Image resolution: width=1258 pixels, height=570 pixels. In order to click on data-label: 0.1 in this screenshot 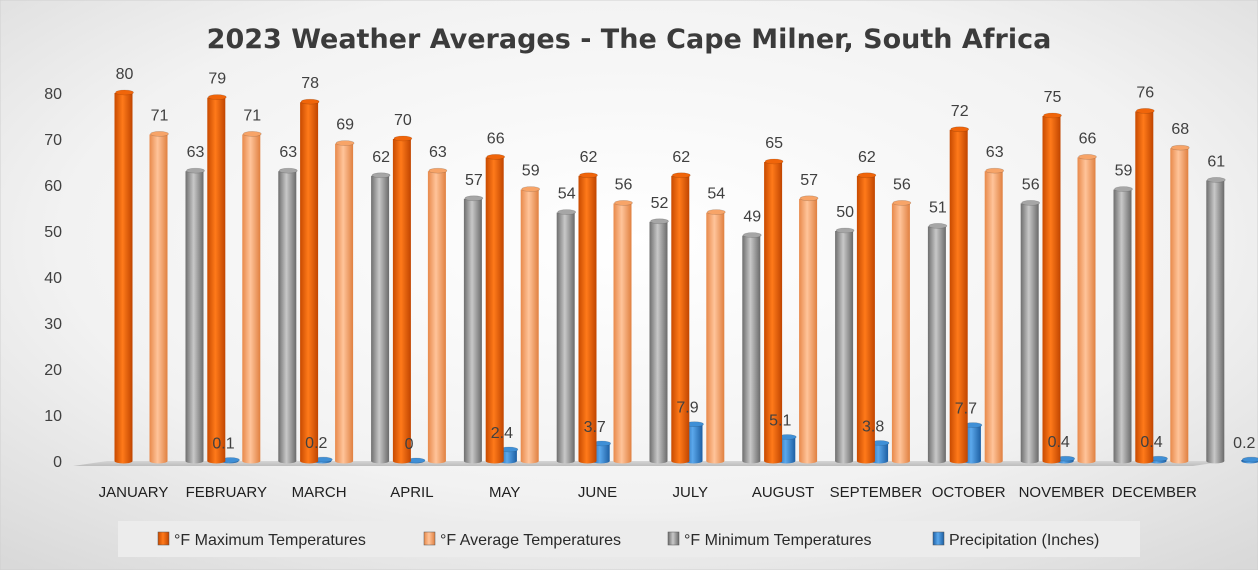, I will do `click(223, 444)`.